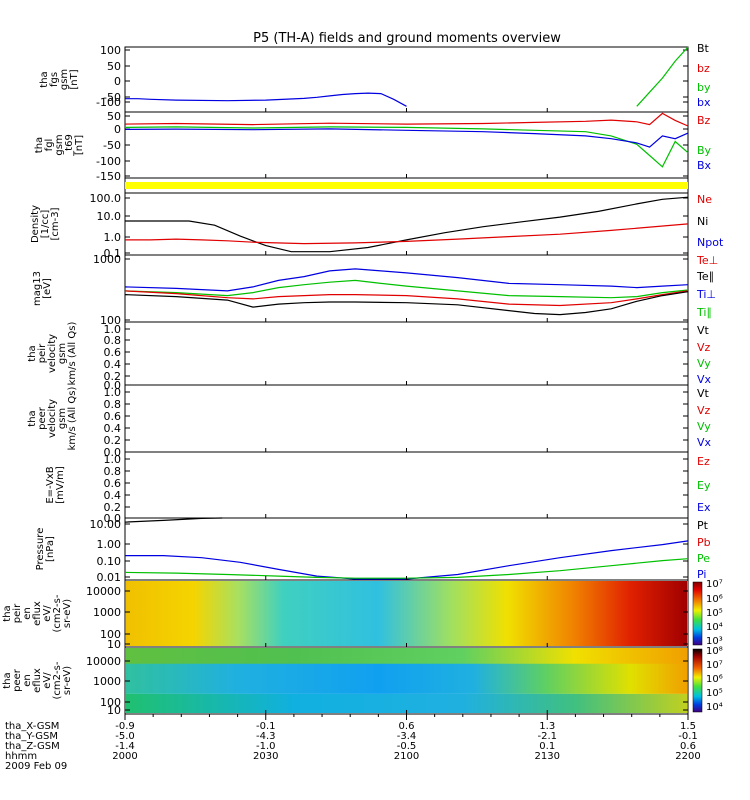 This screenshot has height=800, width=750. What do you see at coordinates (60, 485) in the screenshot?
I see `panel-efld-ylabel-line: [mV/m]` at bounding box center [60, 485].